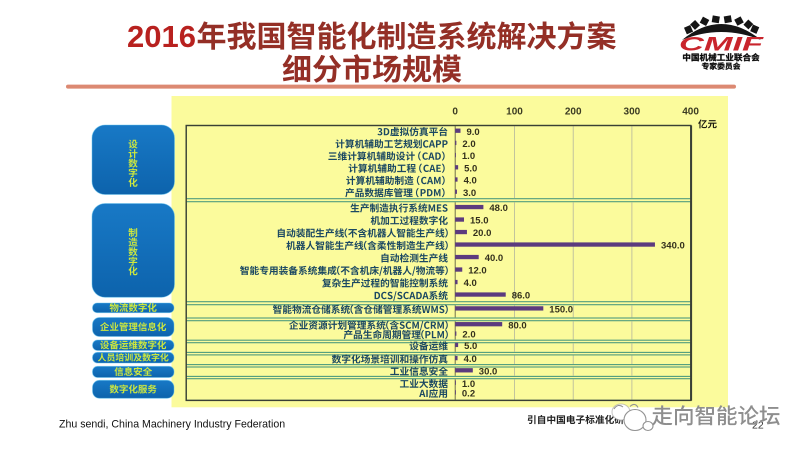 The width and height of the screenshot is (800, 450). What do you see at coordinates (722, 45) in the screenshot?
I see `svg-text: CMIF` at bounding box center [722, 45].